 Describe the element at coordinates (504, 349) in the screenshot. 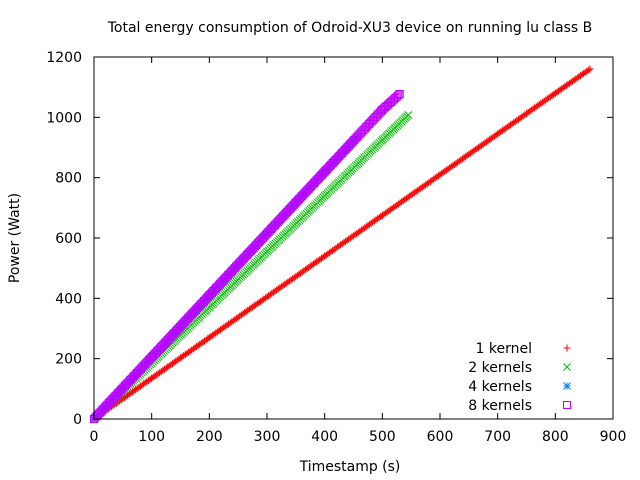

I see `legend-label: 1 kernel` at that location.